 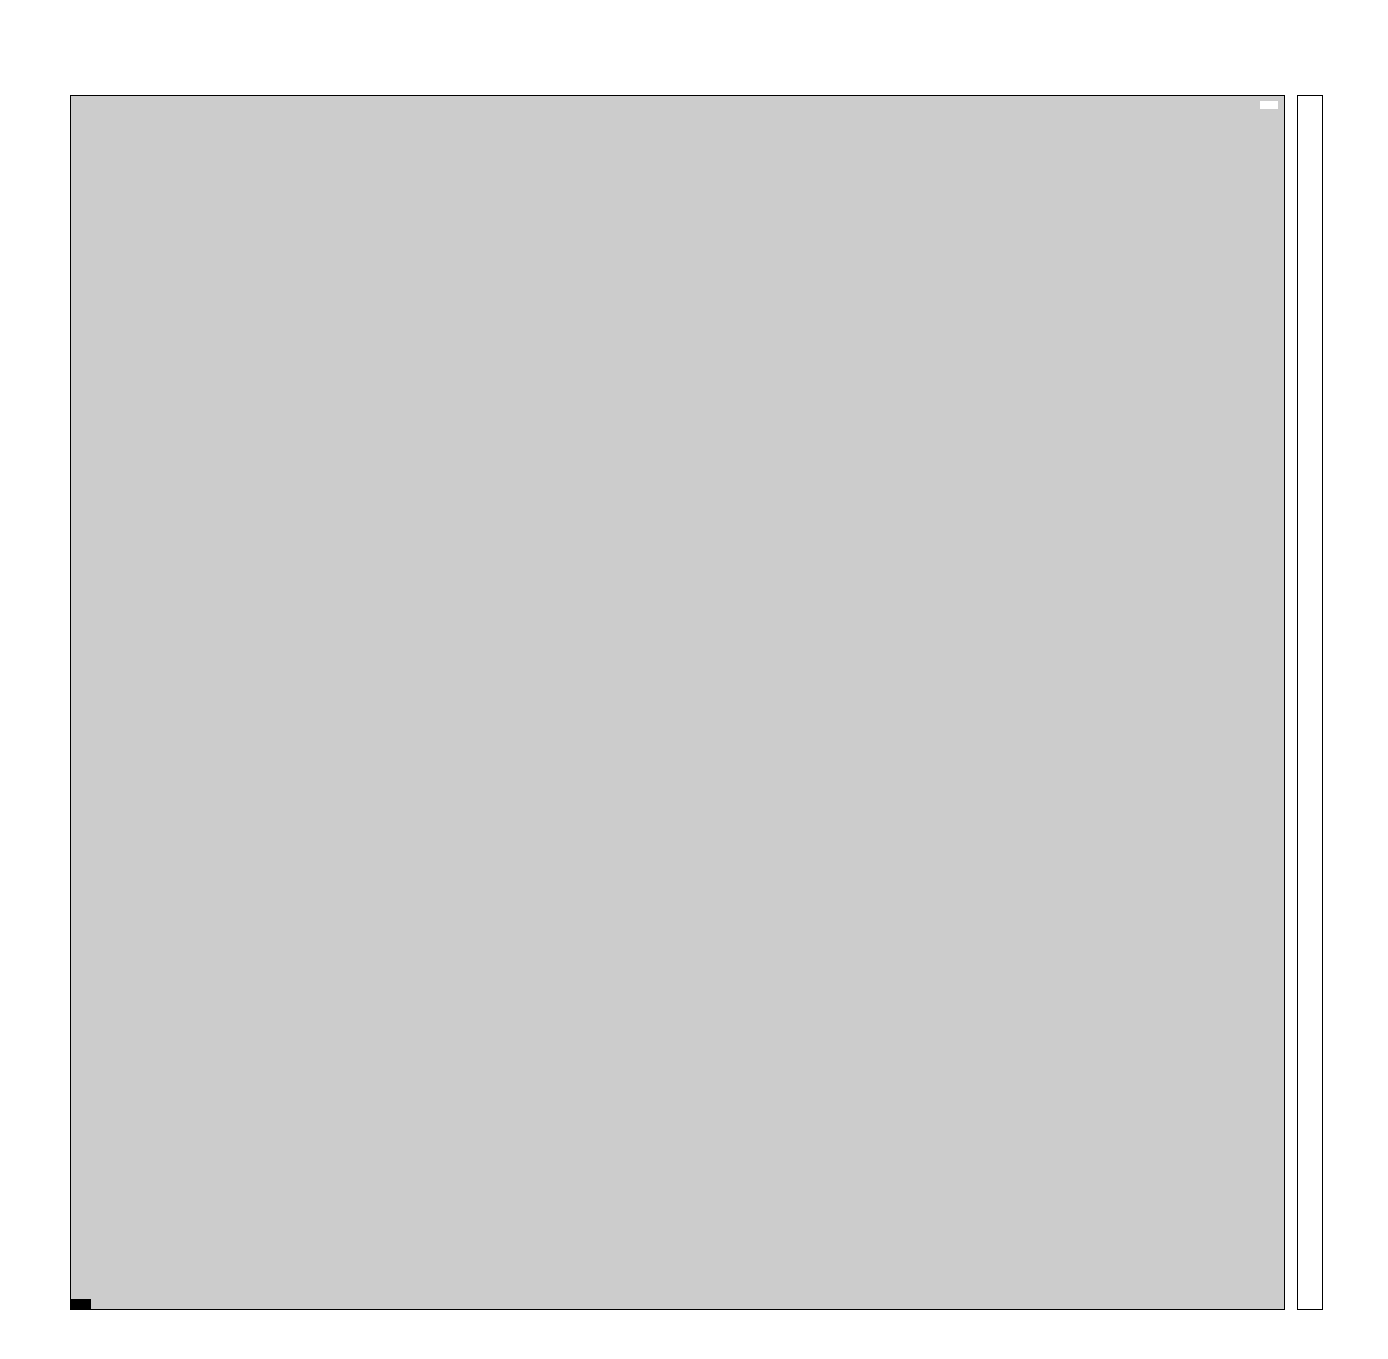 What do you see at coordinates (677, 1334) in the screenshot?
I see `longitude-axis` at bounding box center [677, 1334].